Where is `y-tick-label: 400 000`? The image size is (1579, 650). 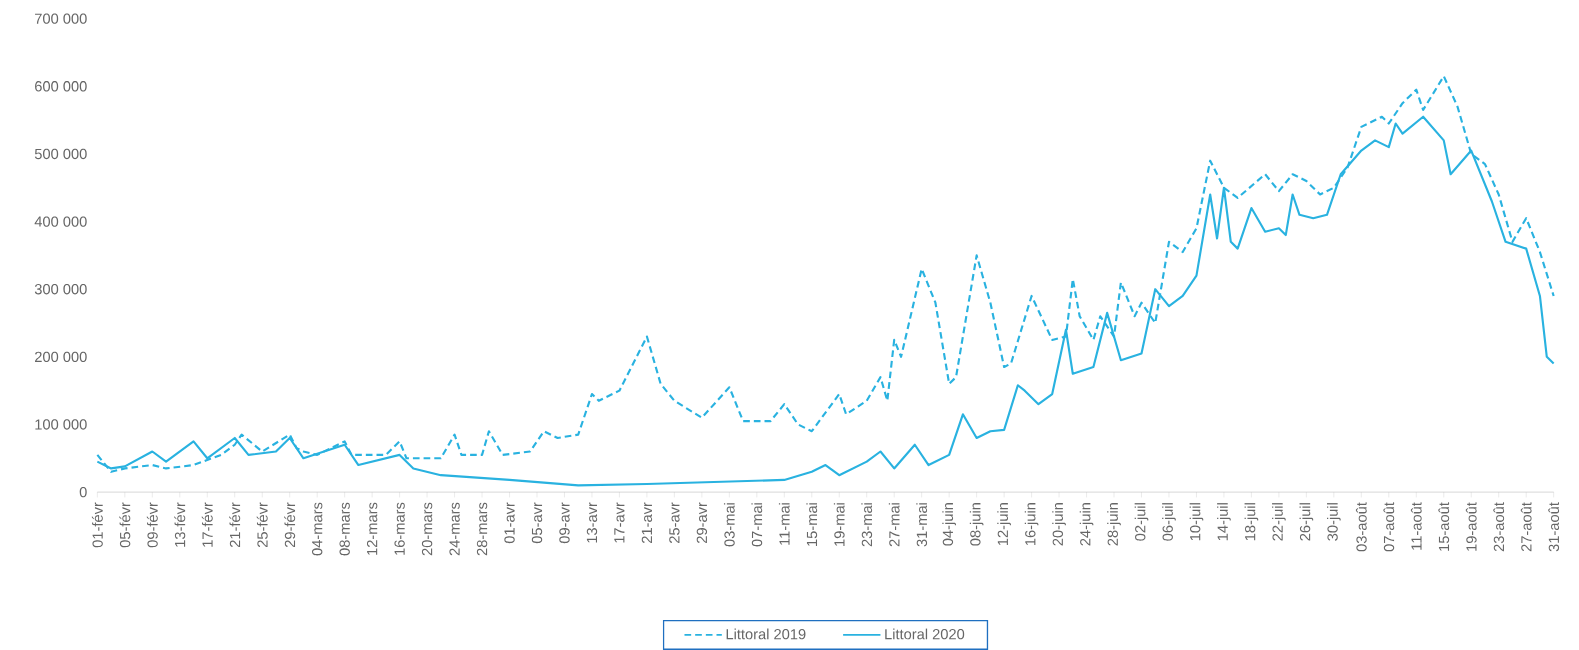
y-tick-label: 400 000 is located at coordinates (60, 221).